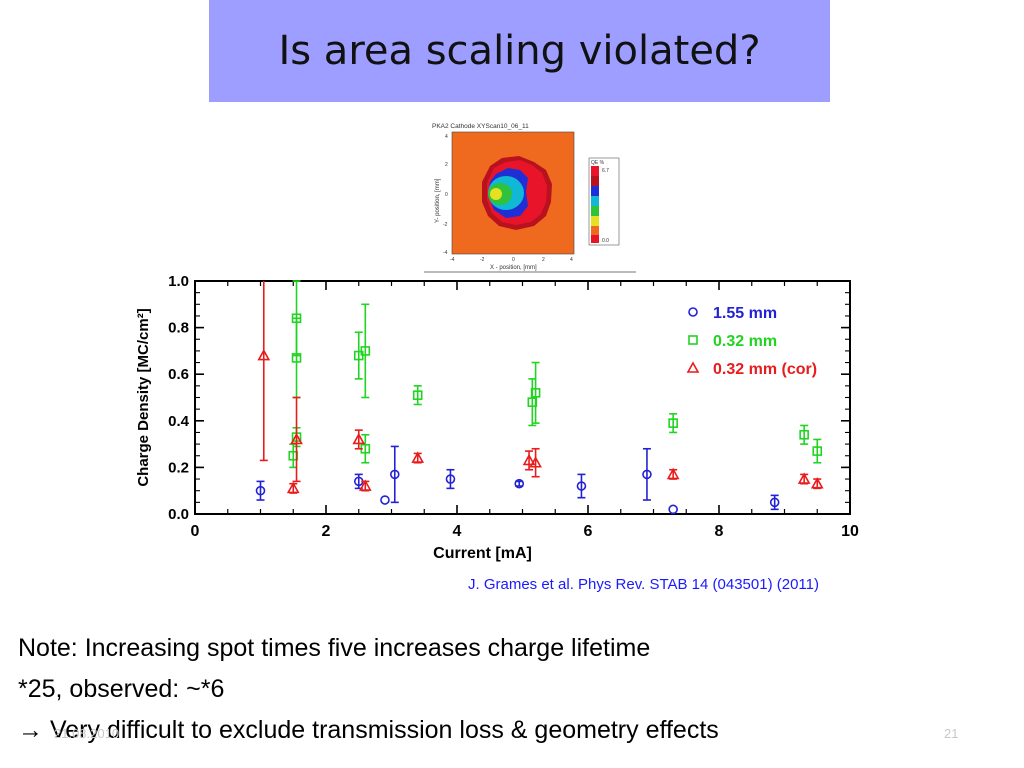  I want to click on heatmap-xtick: -2, so click(482, 260).